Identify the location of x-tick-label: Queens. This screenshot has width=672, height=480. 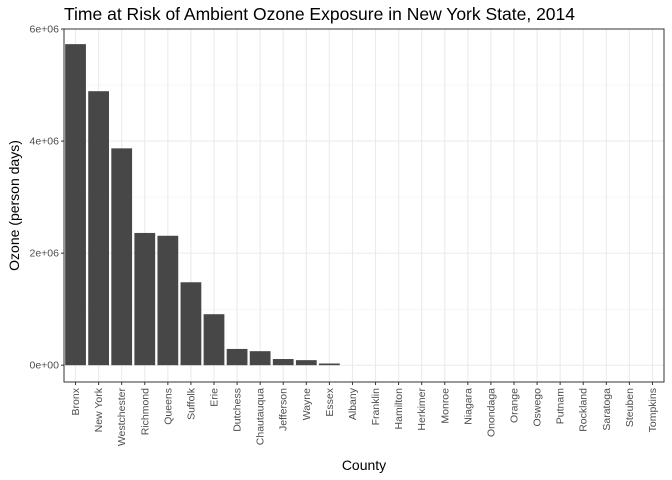
(168, 406).